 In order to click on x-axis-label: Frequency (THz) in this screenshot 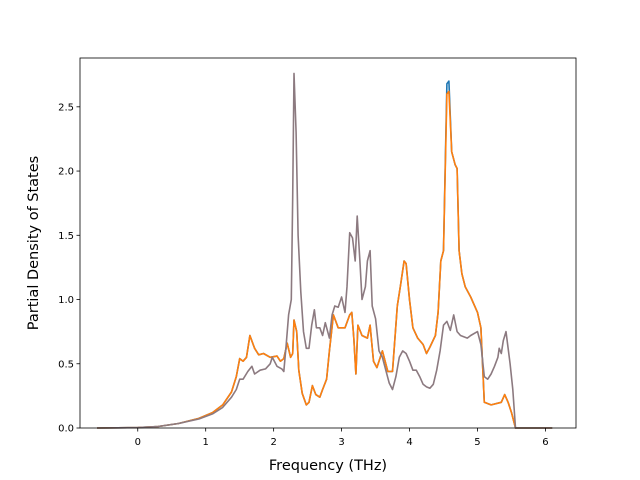, I will do `click(328, 466)`.